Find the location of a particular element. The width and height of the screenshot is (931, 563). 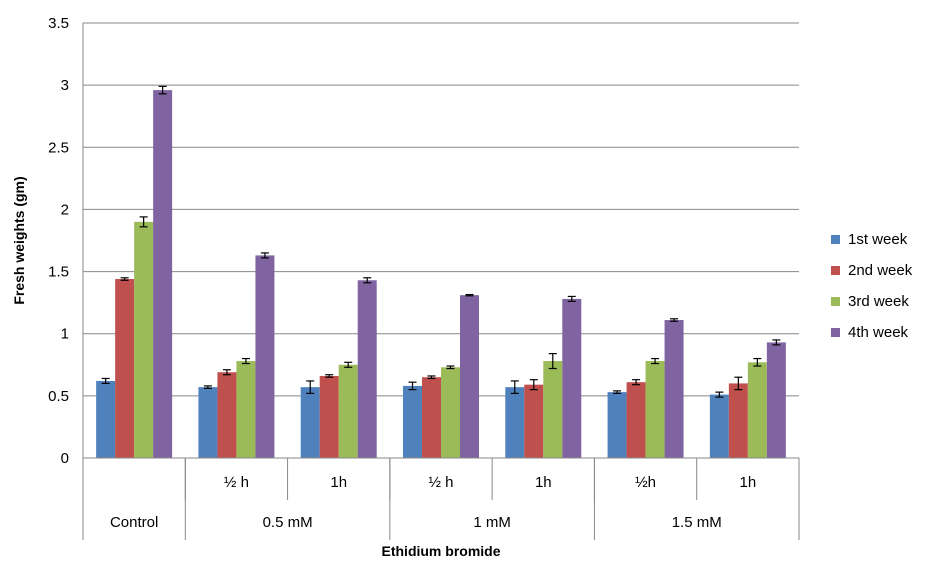

y-tick-label: 0 is located at coordinates (65, 458).